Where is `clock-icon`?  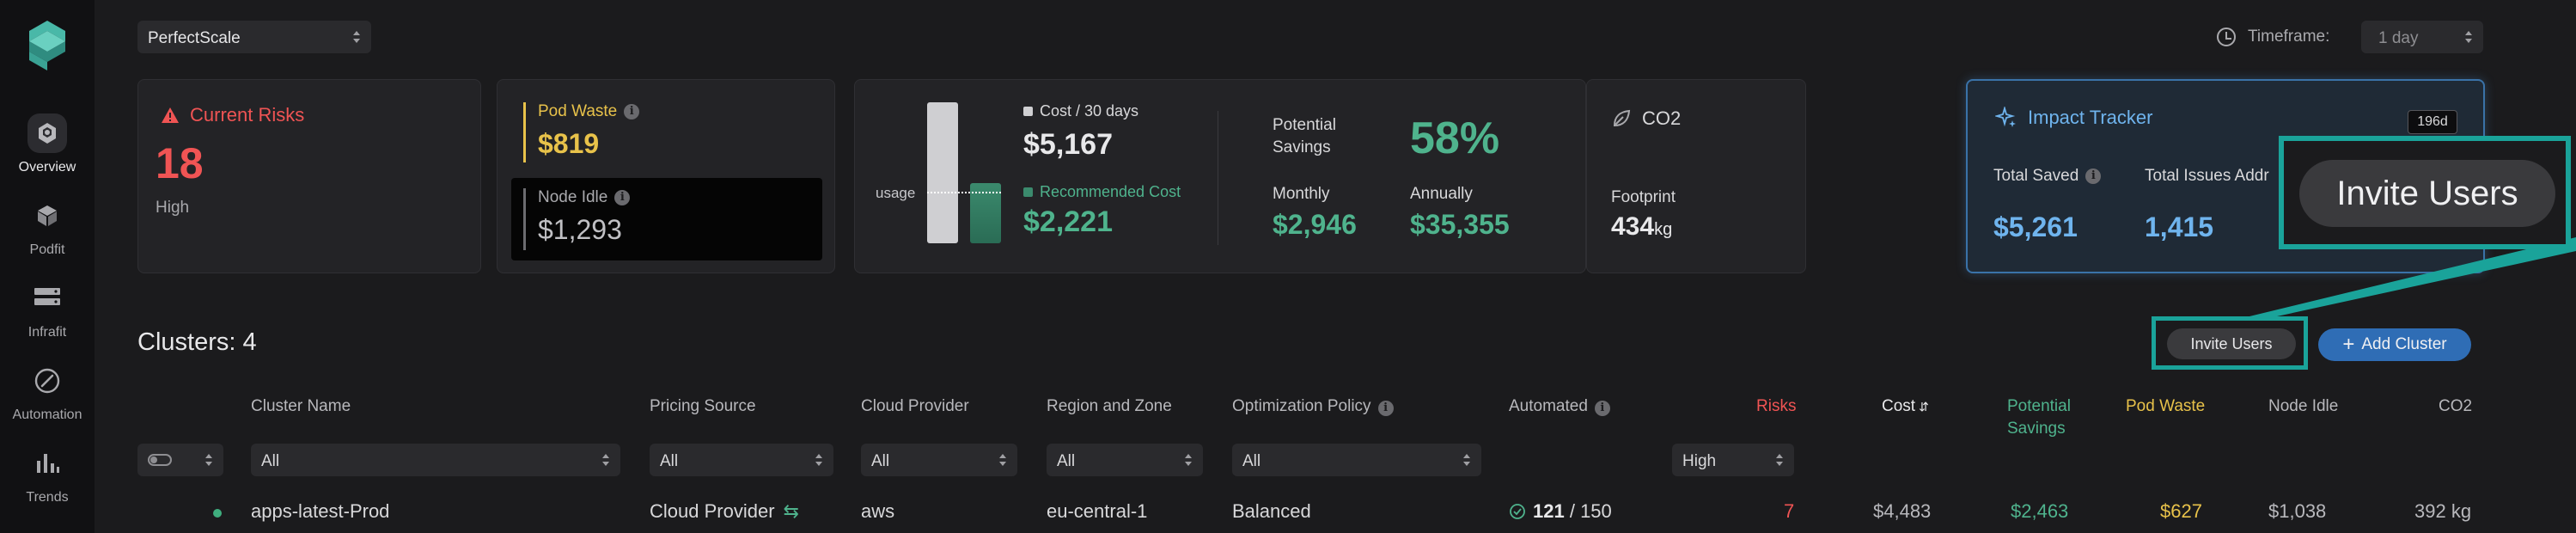 clock-icon is located at coordinates (2226, 37).